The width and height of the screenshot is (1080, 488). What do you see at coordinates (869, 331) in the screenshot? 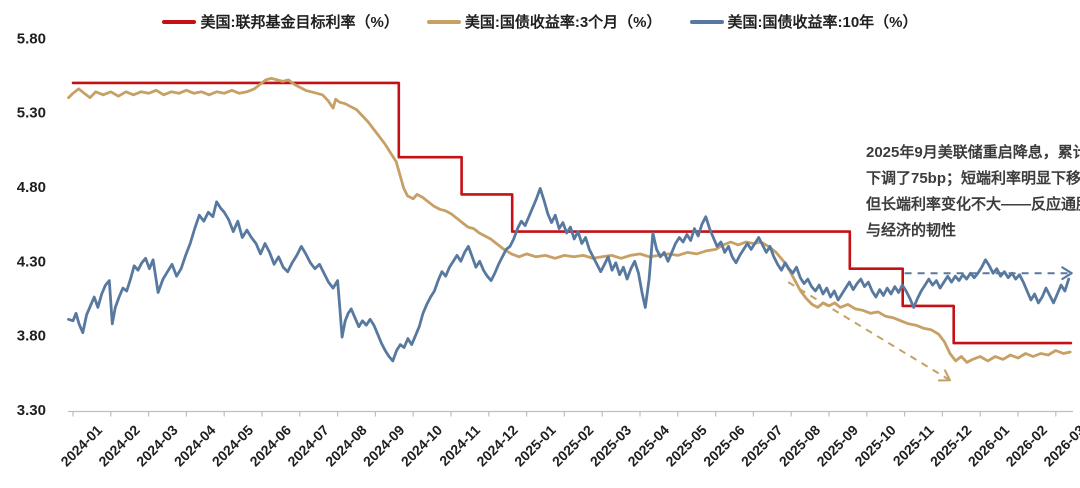
I see `short-end-rate-down-arrow` at bounding box center [869, 331].